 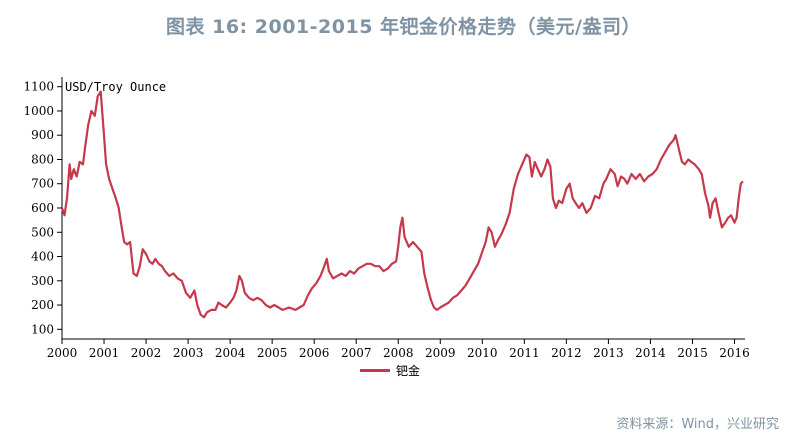 I want to click on source-note: 资料来源：Wind，兴业研究, so click(x=697, y=424).